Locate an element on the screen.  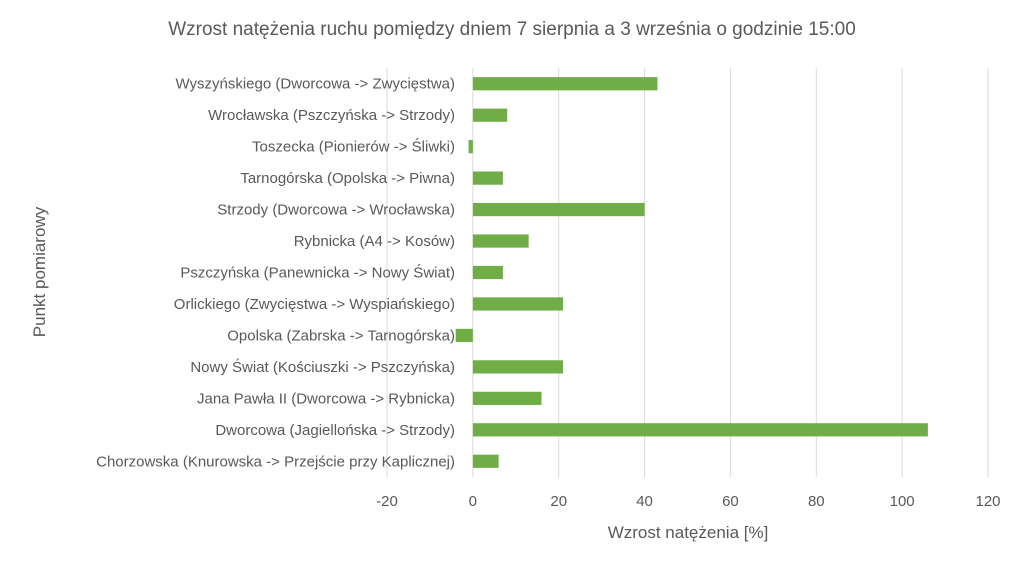
category-label: Wyszyńskiego (Dworcowa -> Zwycięstwa) is located at coordinates (315, 84).